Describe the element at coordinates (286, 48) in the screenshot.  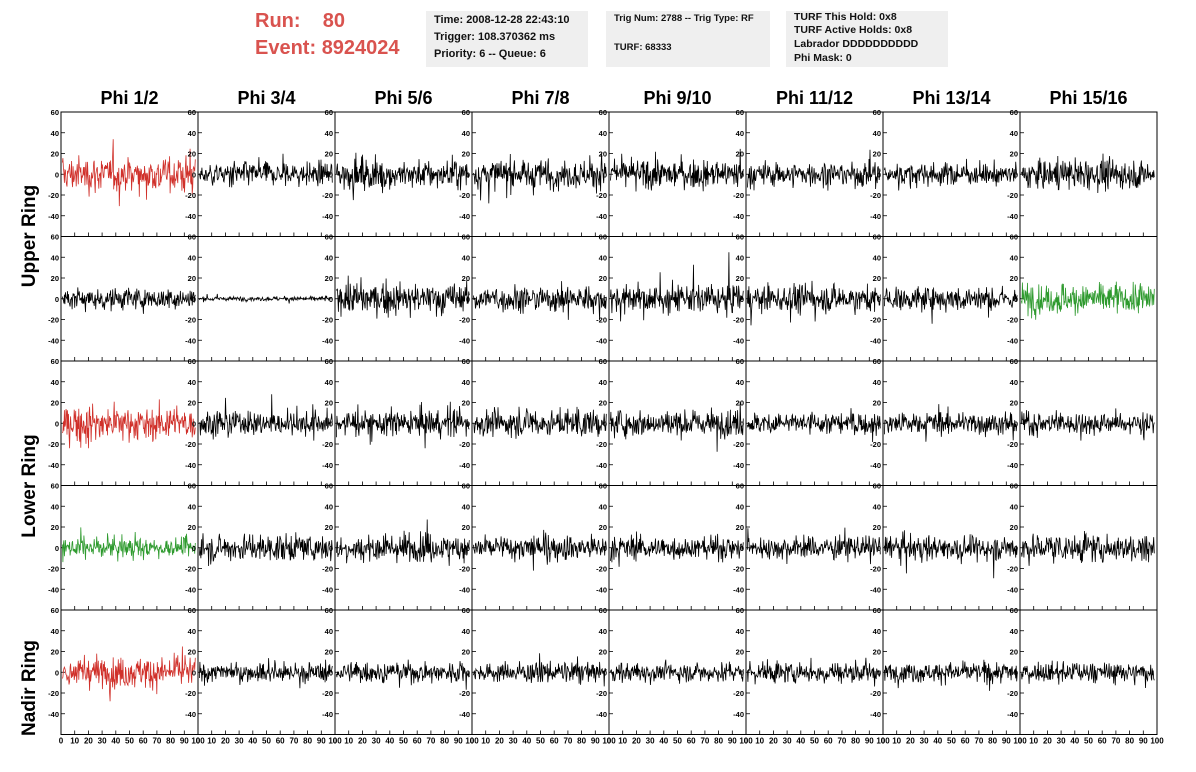
I see `event-label: Event:` at that location.